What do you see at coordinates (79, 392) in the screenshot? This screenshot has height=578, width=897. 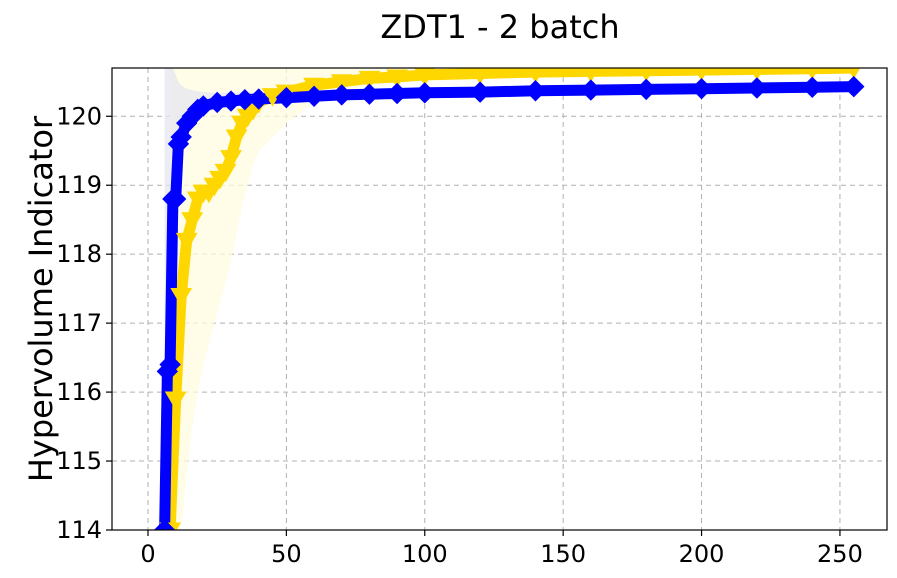 I see `y-tick-label-2: 116` at bounding box center [79, 392].